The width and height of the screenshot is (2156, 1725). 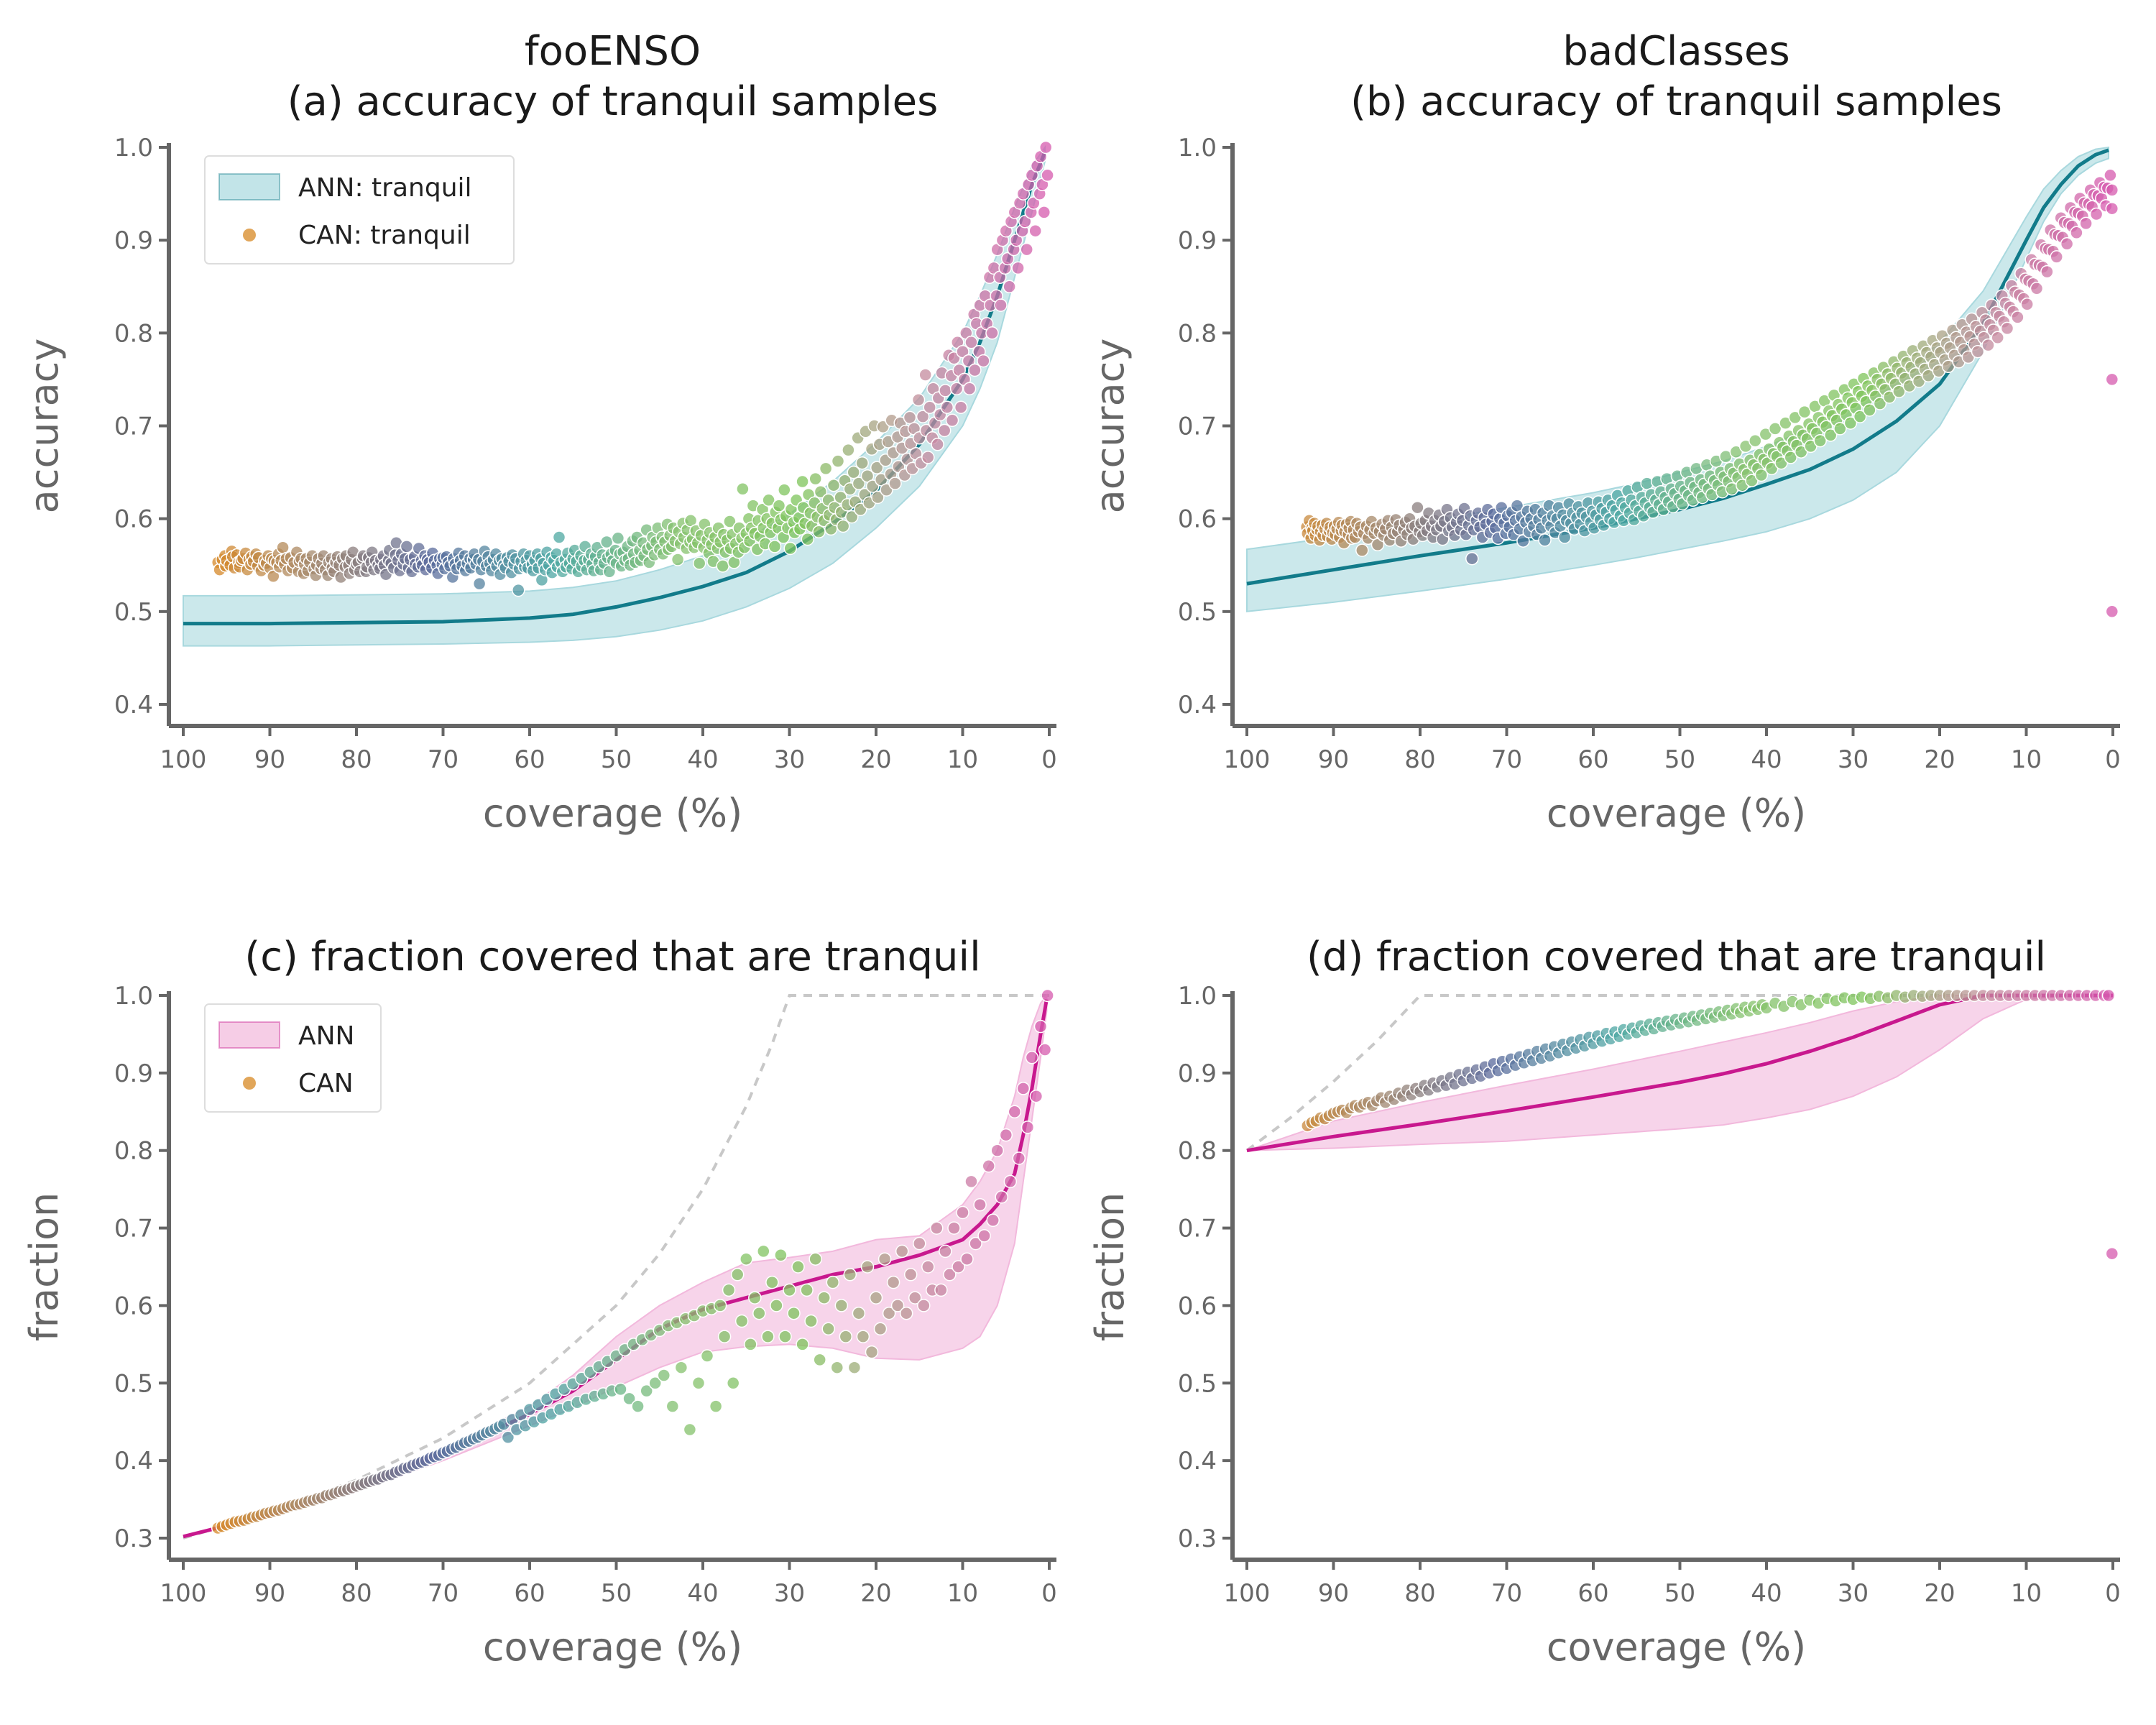 I want to click on legend-swatch-can, so click(x=249, y=1083).